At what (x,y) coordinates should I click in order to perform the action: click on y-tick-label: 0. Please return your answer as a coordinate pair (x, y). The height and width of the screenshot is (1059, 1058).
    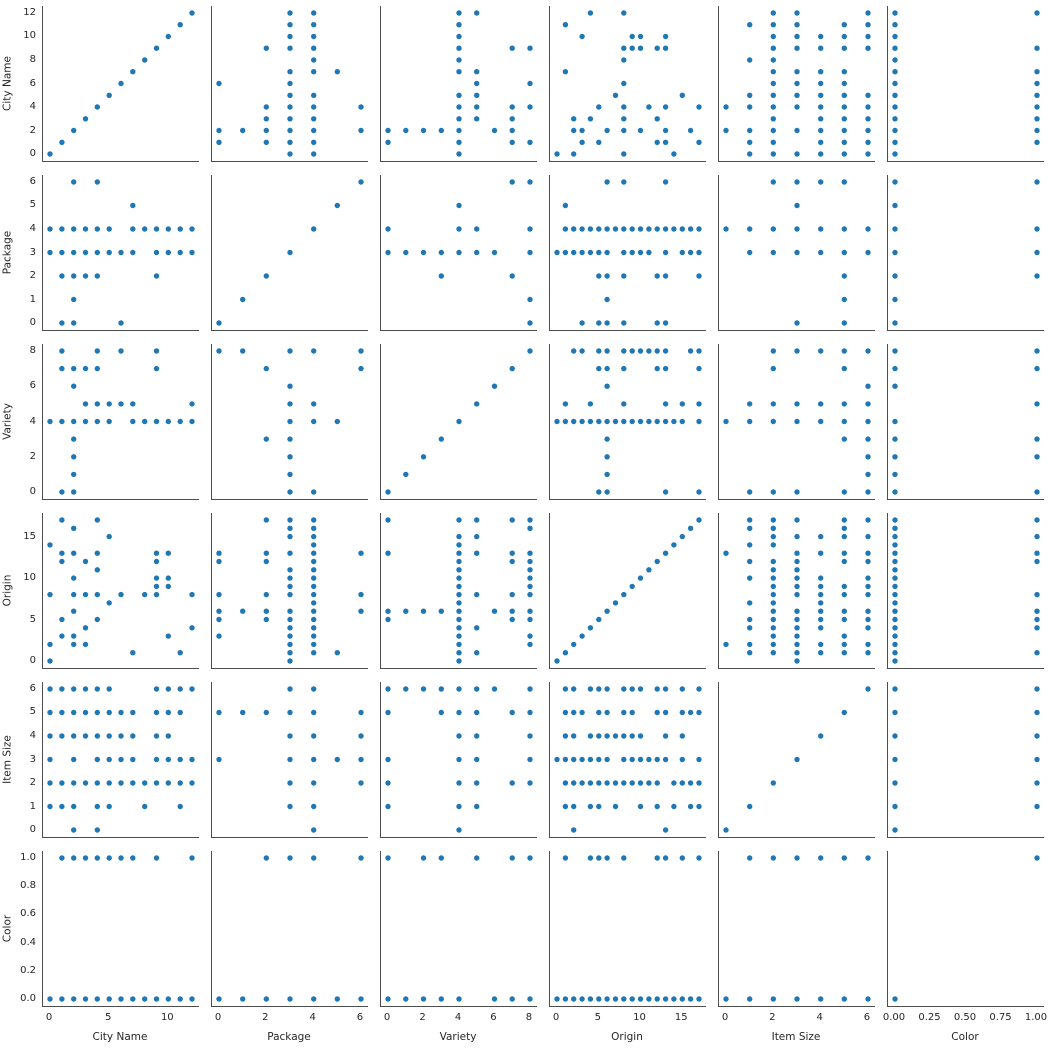
    Looking at the image, I should click on (32, 323).